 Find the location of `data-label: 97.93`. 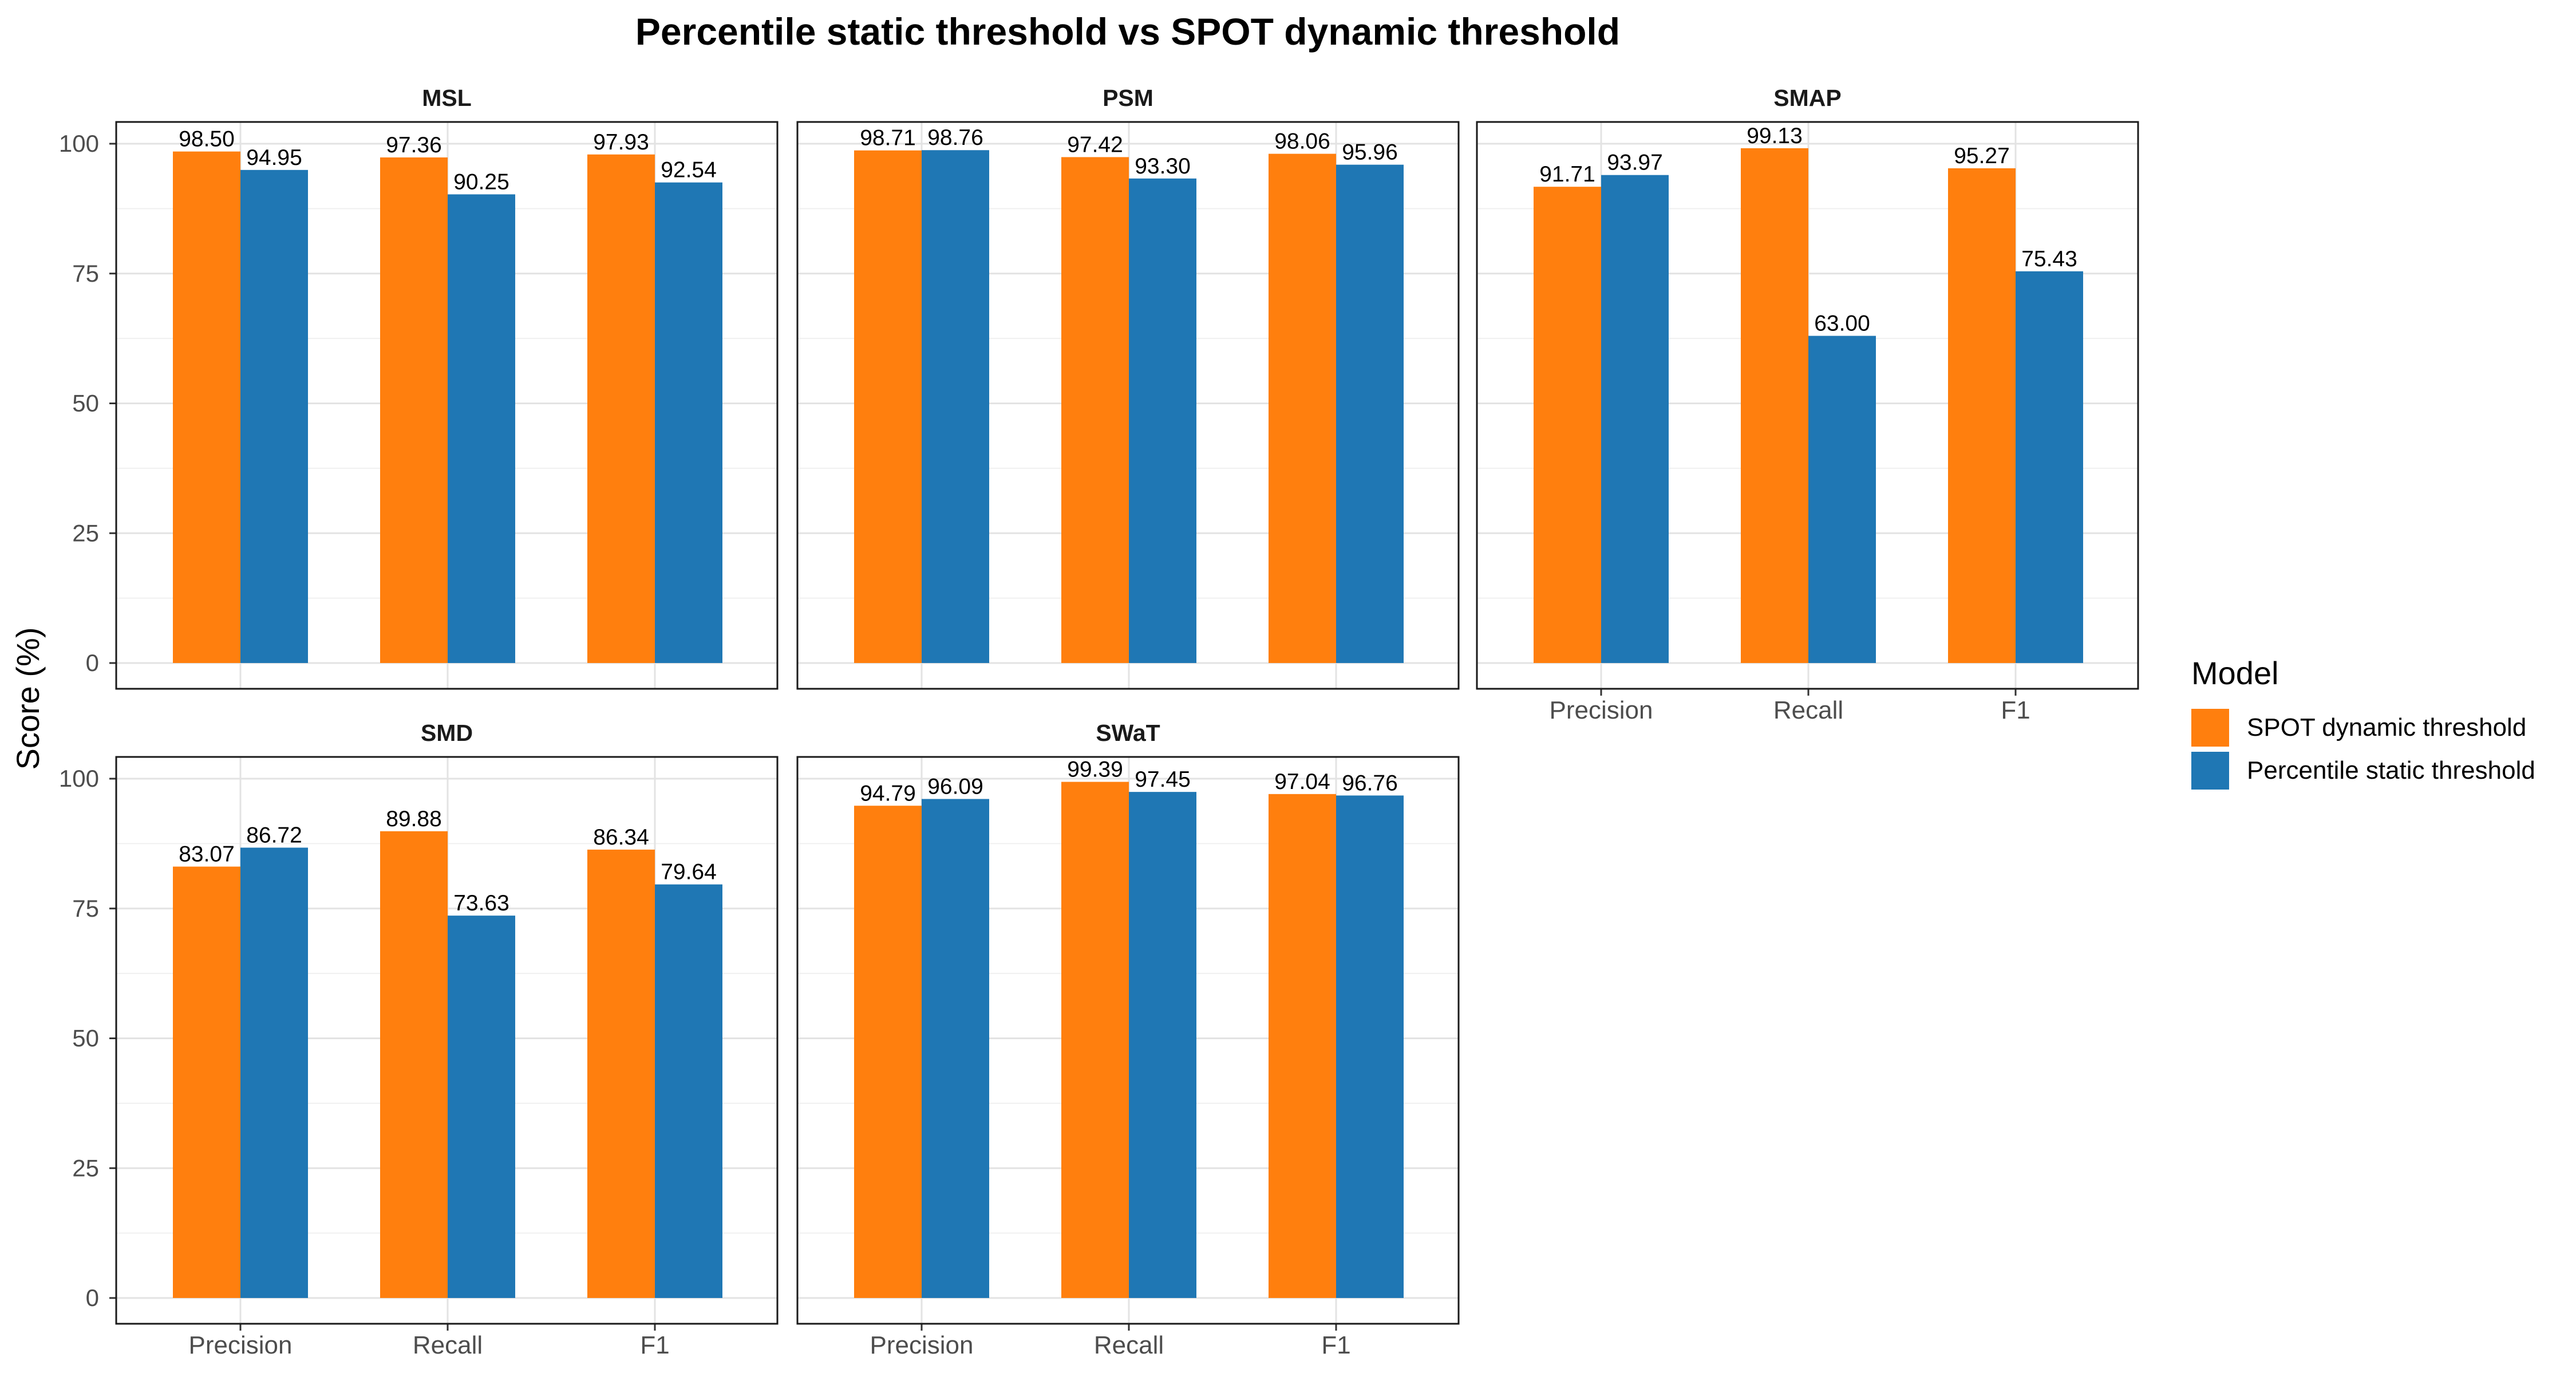

data-label: 97.93 is located at coordinates (621, 142).